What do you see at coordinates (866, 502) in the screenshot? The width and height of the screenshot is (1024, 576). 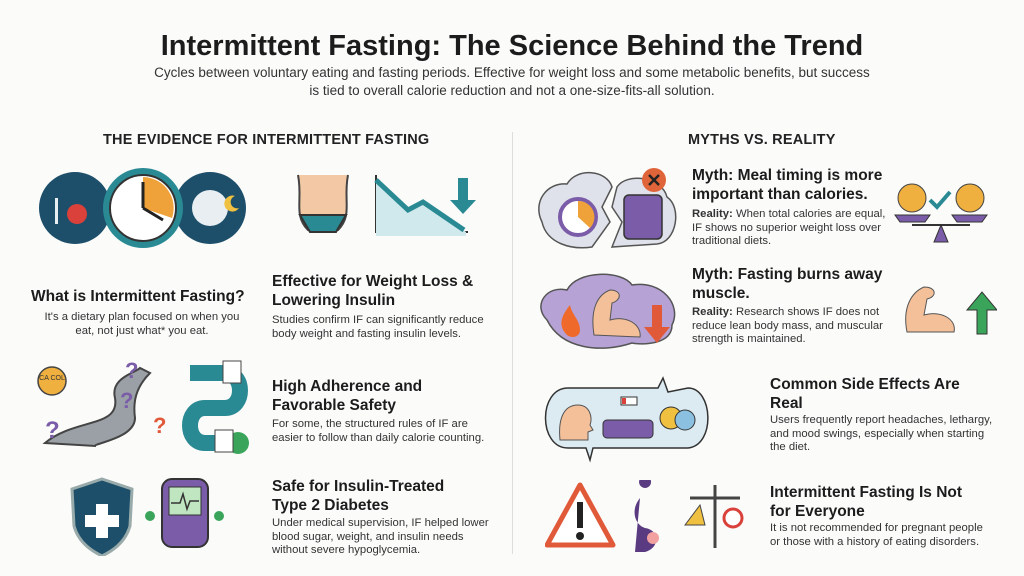 I see `item-title-not-for-everyone: Intermittent Fasting Is Not for Everyone` at bounding box center [866, 502].